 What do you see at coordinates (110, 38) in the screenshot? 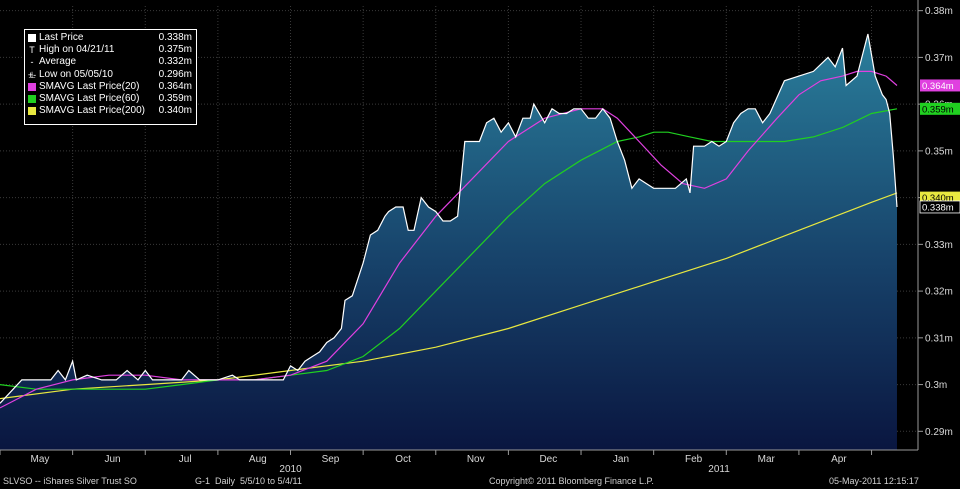
I see `legend-item: Last Price 0.338m` at bounding box center [110, 38].